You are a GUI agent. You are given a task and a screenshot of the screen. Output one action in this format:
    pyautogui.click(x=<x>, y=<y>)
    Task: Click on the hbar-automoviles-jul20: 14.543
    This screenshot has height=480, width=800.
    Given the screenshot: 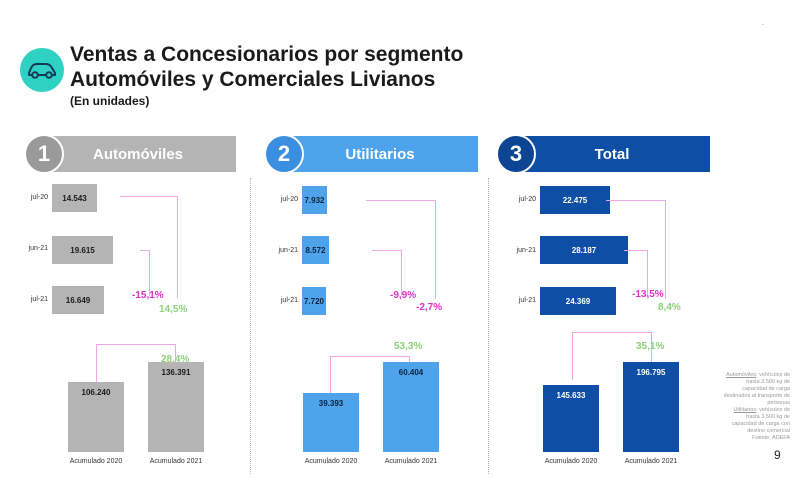 What is the action you would take?
    pyautogui.click(x=74, y=198)
    